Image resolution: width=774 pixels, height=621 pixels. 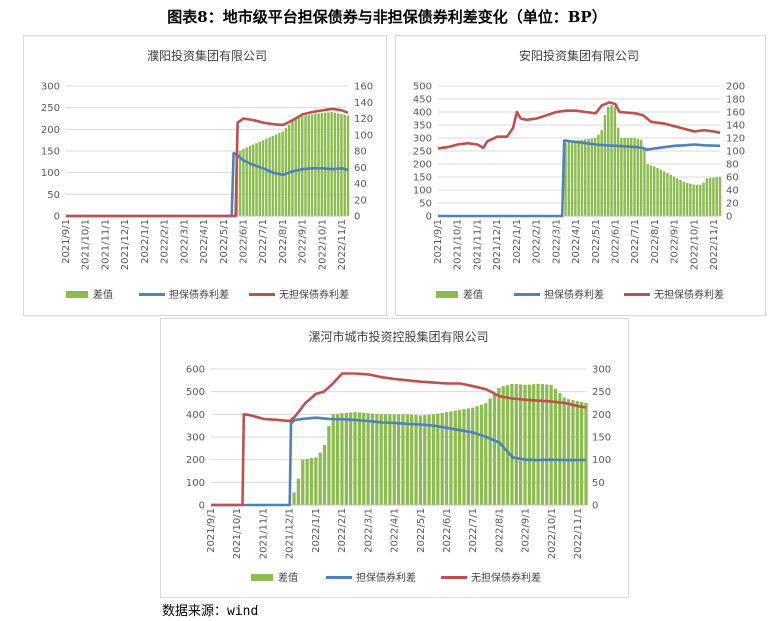 What do you see at coordinates (601, 438) in the screenshot?
I see `y-right-tick-label: 150` at bounding box center [601, 438].